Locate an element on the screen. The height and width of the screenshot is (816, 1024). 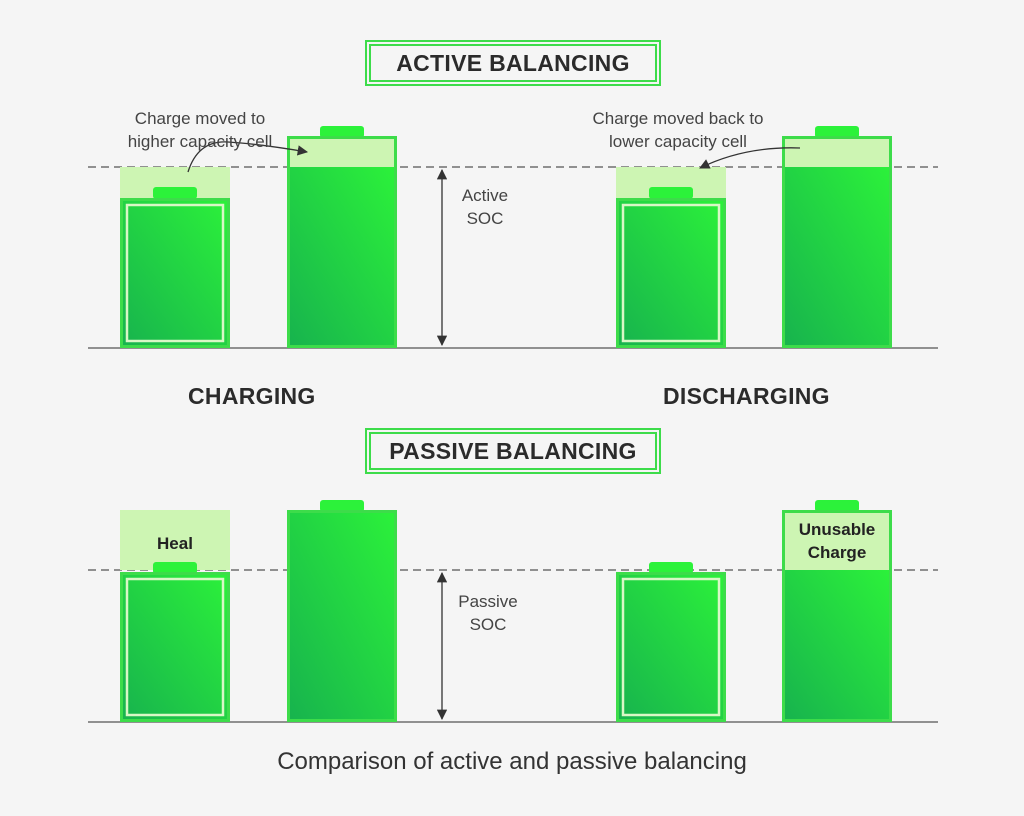
active-discharging-big-battery is located at coordinates (837, 237).